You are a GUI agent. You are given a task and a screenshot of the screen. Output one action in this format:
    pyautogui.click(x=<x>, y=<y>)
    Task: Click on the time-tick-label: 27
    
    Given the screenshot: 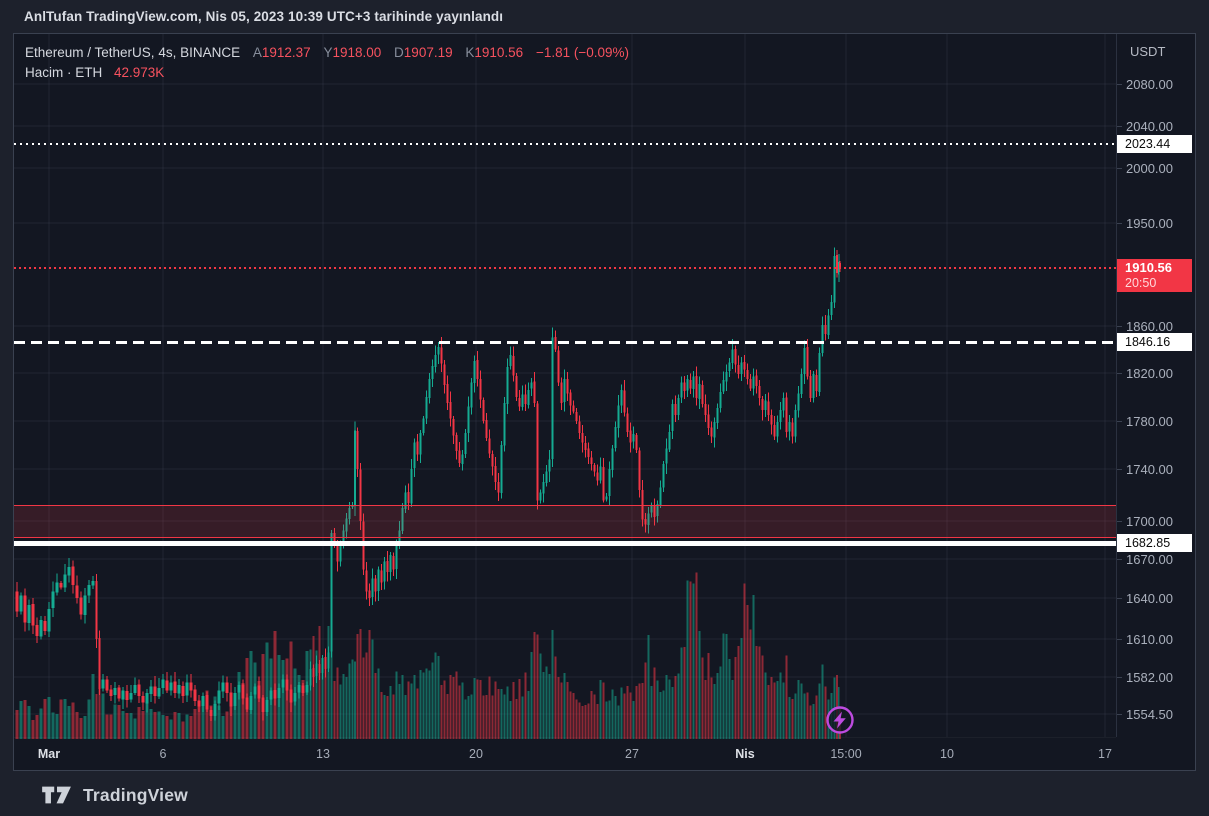 What is the action you would take?
    pyautogui.click(x=632, y=754)
    